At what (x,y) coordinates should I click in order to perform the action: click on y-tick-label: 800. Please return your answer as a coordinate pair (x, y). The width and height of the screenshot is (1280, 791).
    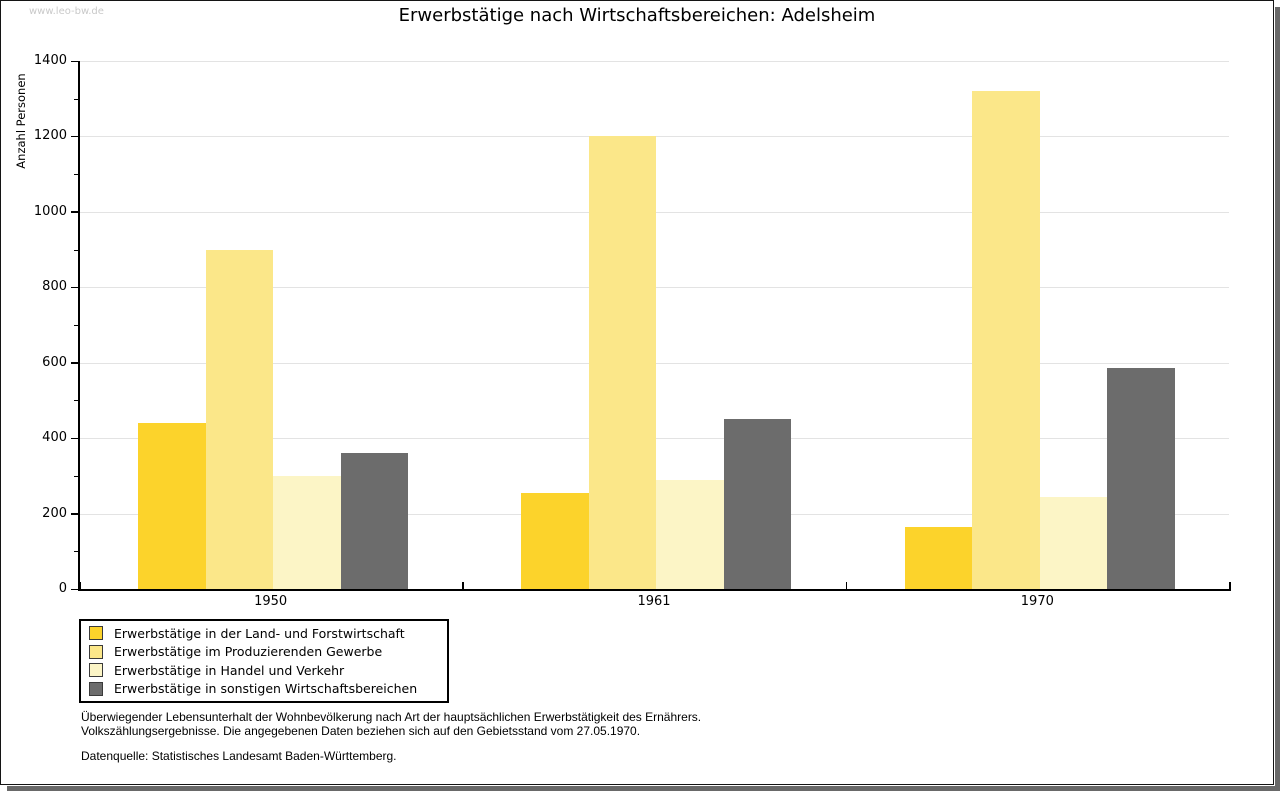
    Looking at the image, I should click on (54, 287).